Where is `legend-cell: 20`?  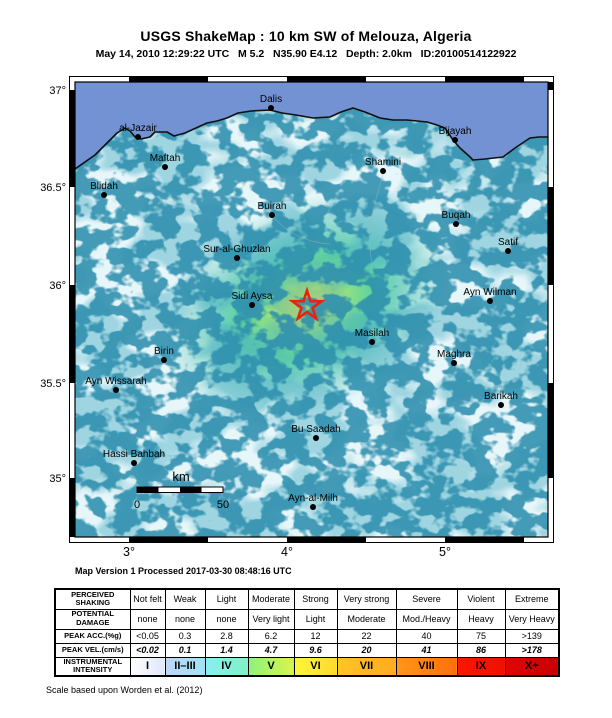
legend-cell: 20 is located at coordinates (366, 650).